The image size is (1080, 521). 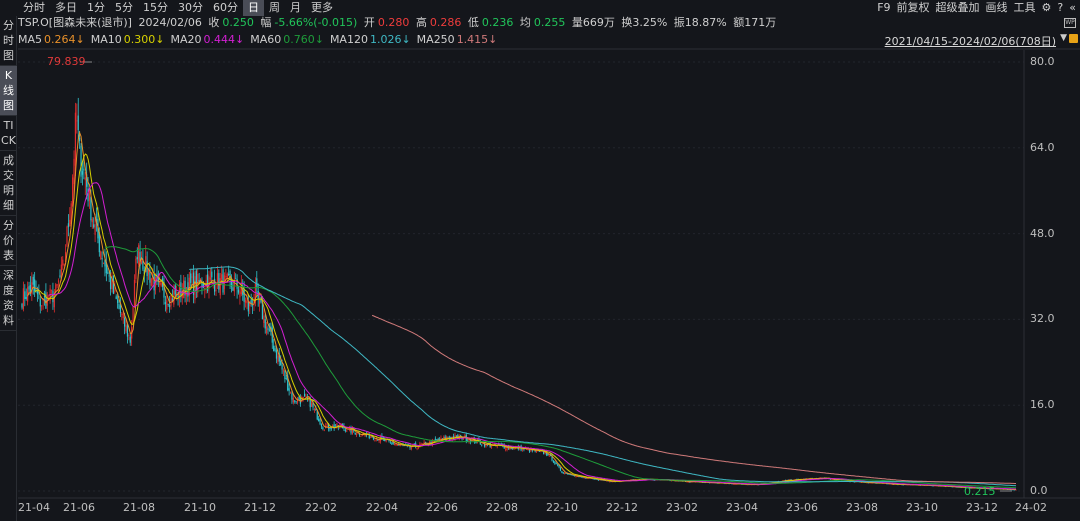 What do you see at coordinates (225, 7) in the screenshot?
I see `tab-6: 60分` at bounding box center [225, 7].